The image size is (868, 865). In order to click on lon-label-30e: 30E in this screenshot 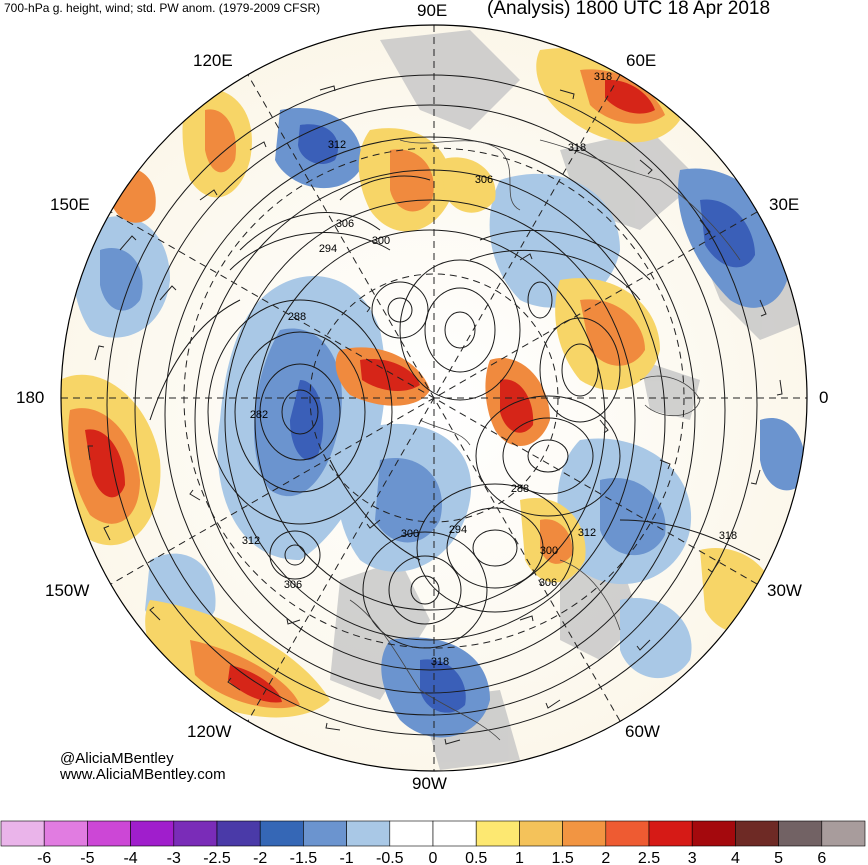, I will do `click(784, 204)`.